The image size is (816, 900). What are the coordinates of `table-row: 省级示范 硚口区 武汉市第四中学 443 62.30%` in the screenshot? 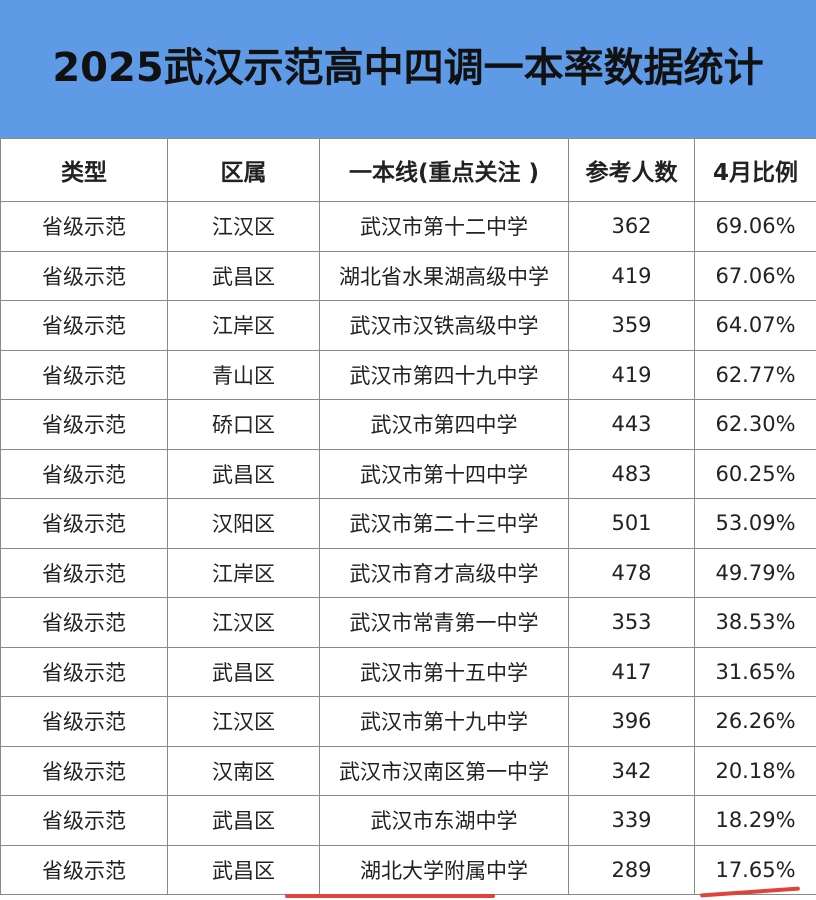 It's located at (408, 424).